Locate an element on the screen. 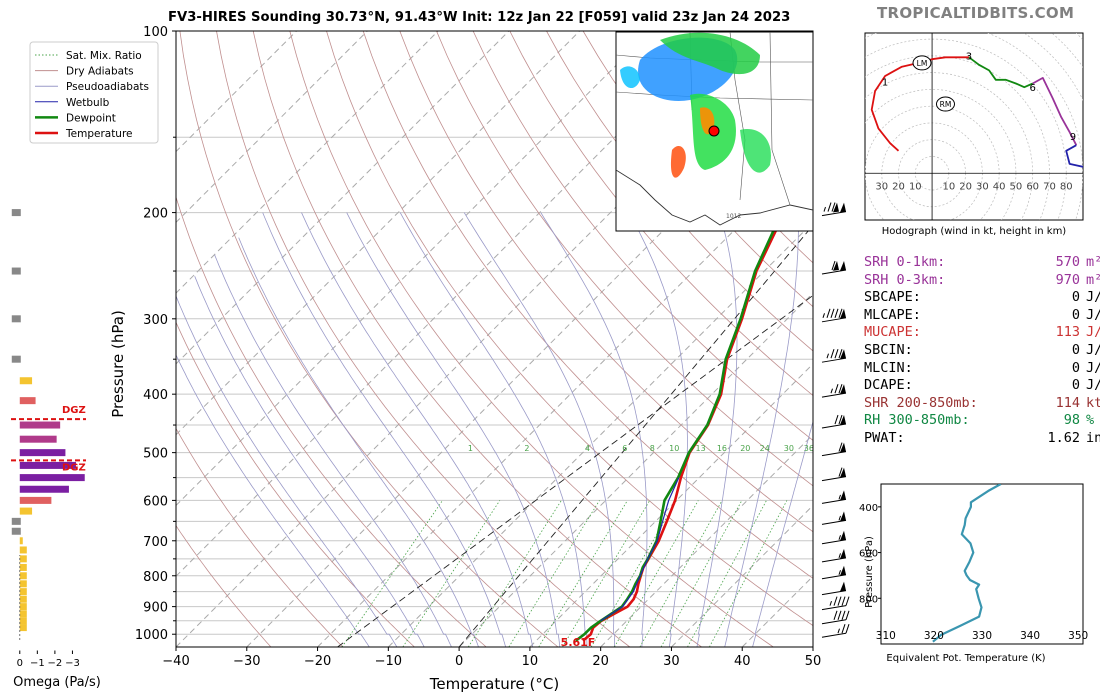 Image resolution: width=1100 pixels, height=700 pixels. hodograph-height-label: 9 is located at coordinates (1073, 137).